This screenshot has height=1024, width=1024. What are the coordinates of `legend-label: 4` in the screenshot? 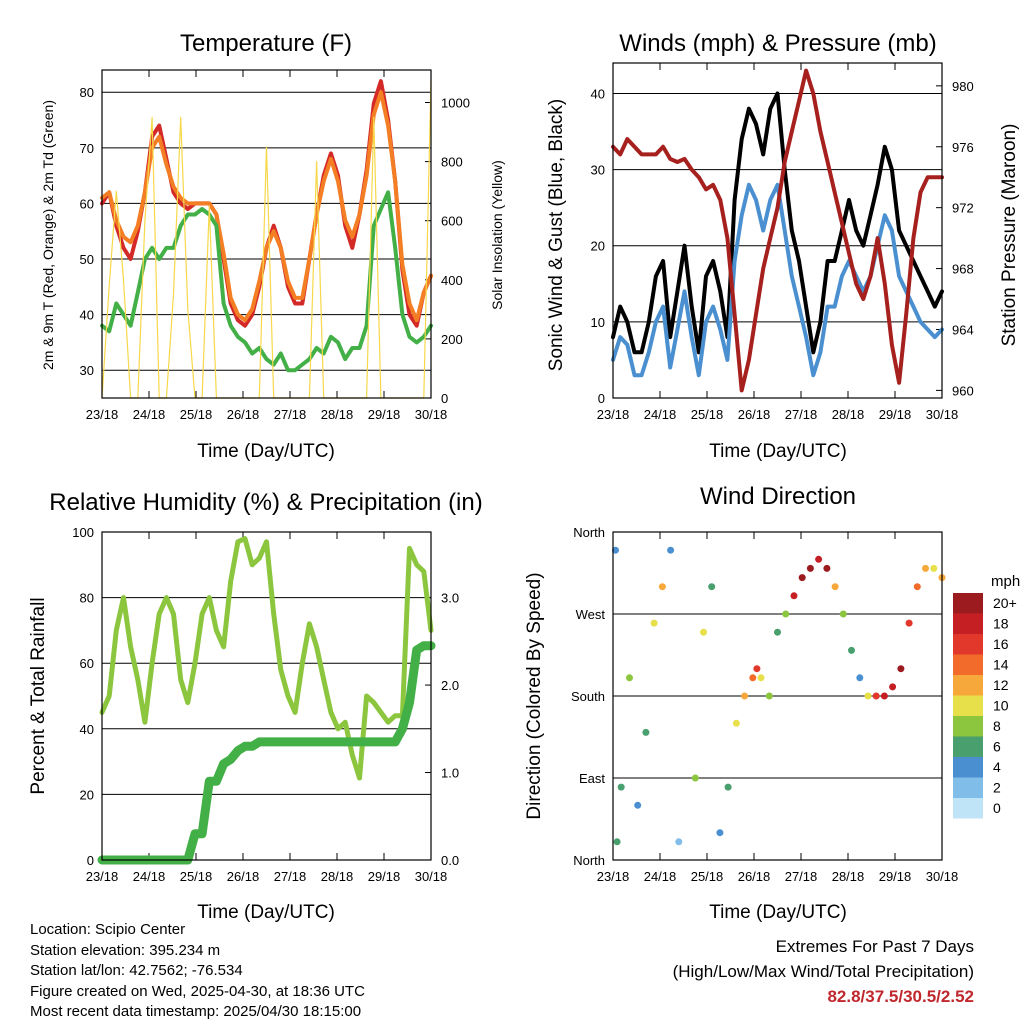 It's located at (997, 767).